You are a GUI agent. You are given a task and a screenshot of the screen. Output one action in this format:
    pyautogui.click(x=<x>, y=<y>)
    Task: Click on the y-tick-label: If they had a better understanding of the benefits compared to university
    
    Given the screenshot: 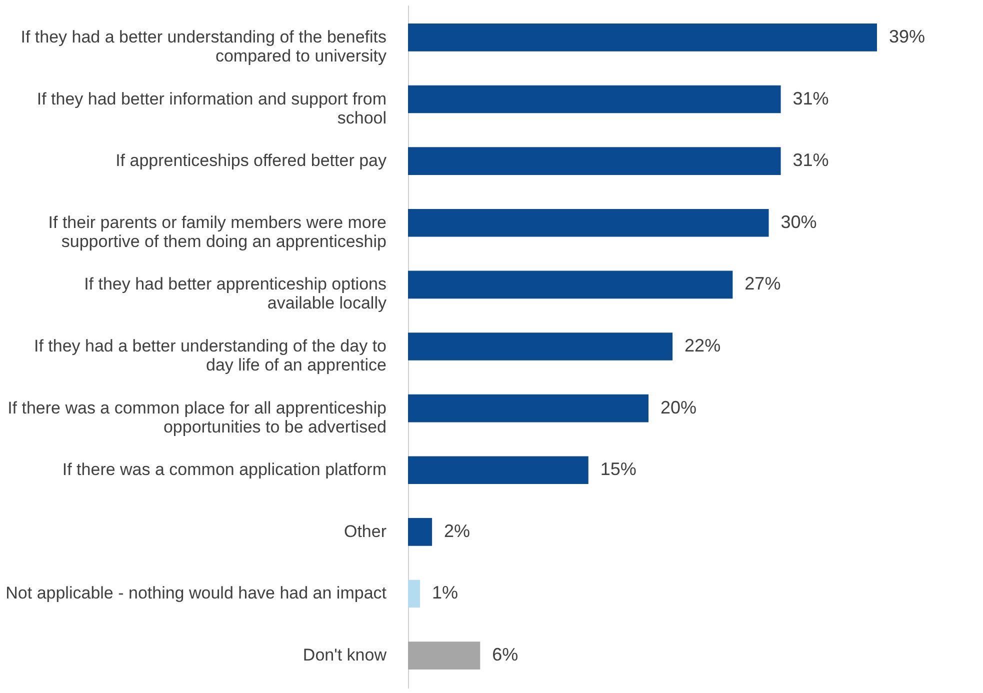 What is the action you would take?
    pyautogui.click(x=203, y=46)
    